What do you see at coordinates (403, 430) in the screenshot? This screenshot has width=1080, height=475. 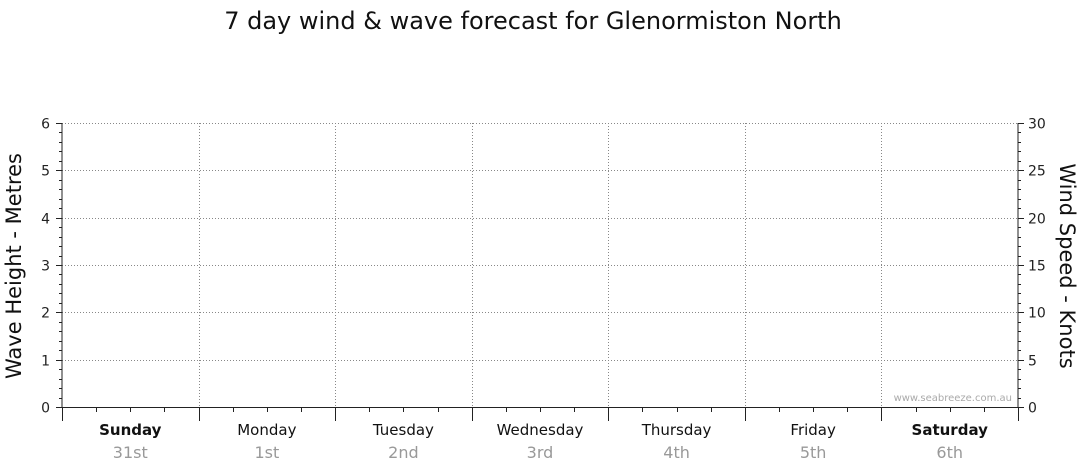 I see `day-name-label: Tuesday` at bounding box center [403, 430].